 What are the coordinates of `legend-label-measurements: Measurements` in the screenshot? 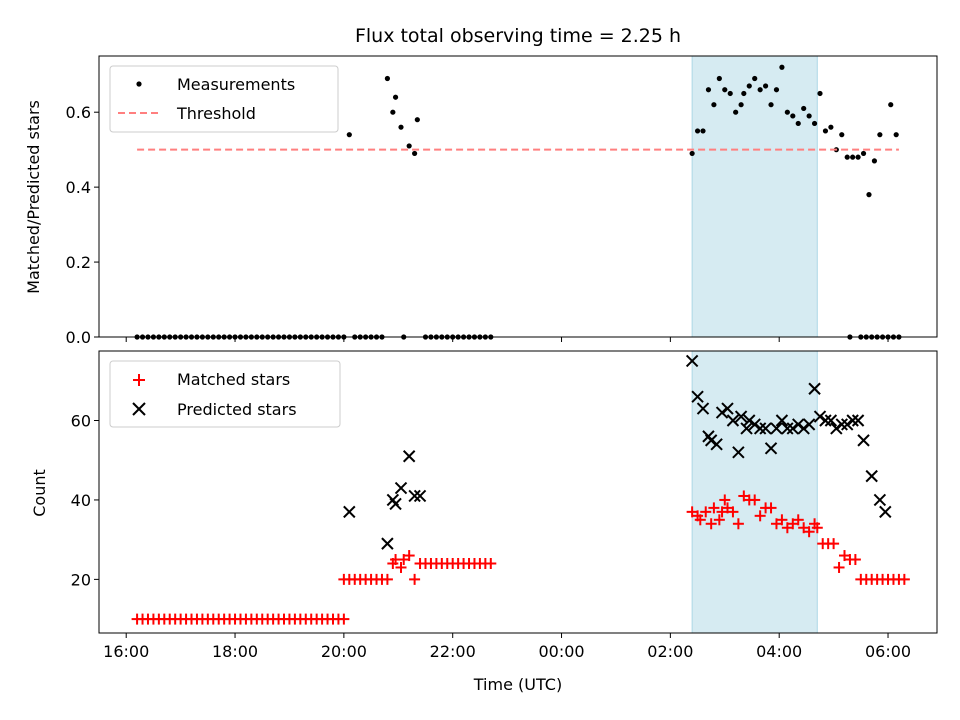 It's located at (236, 84).